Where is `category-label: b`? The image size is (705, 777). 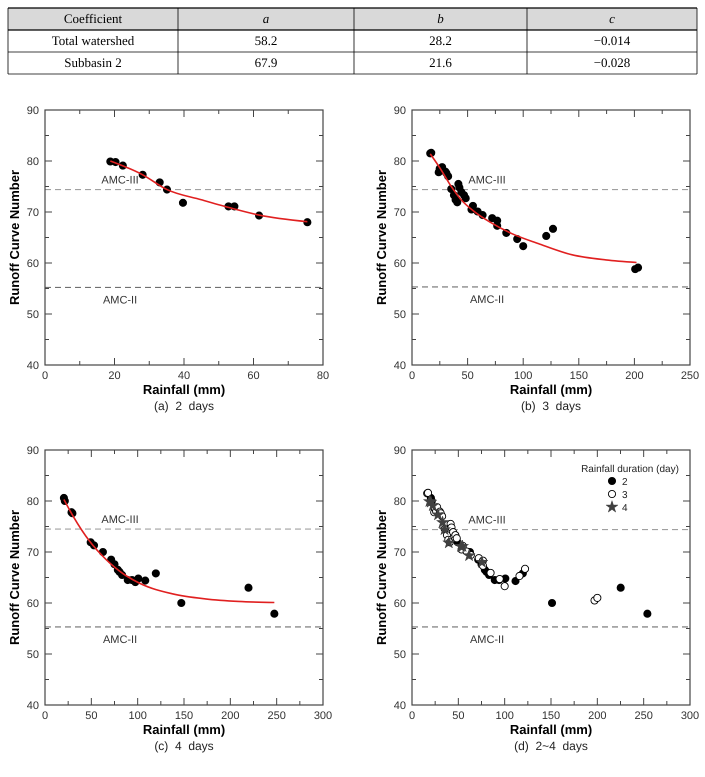
category-label: b is located at coordinates (440, 18).